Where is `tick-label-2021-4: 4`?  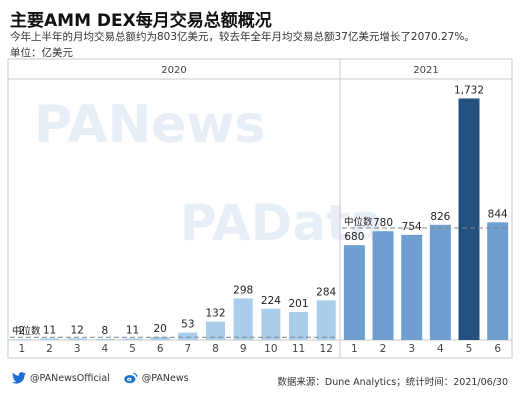
tick-label-2021-4: 4 is located at coordinates (440, 349).